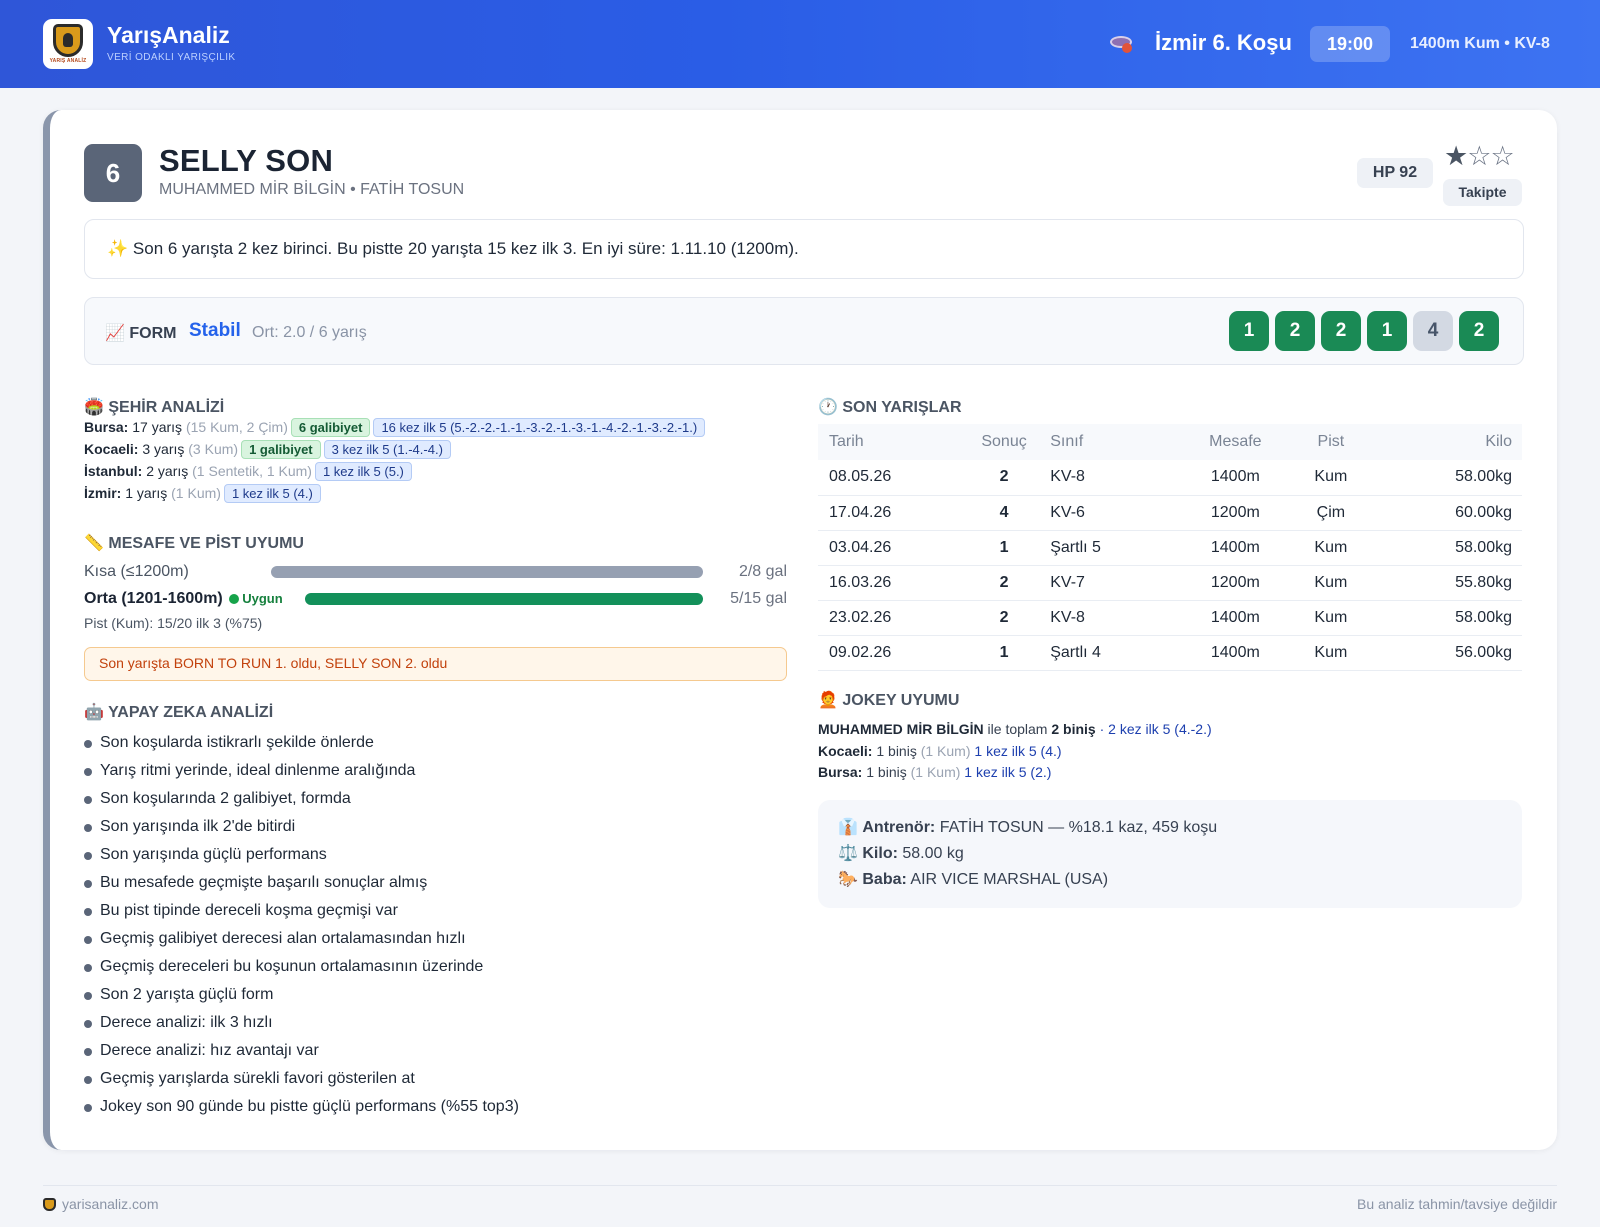 Image resolution: width=1600 pixels, height=1227 pixels. What do you see at coordinates (154, 407) in the screenshot?
I see `city-analysis-title: 🏟️ ŞEHİR ANALİZİ` at bounding box center [154, 407].